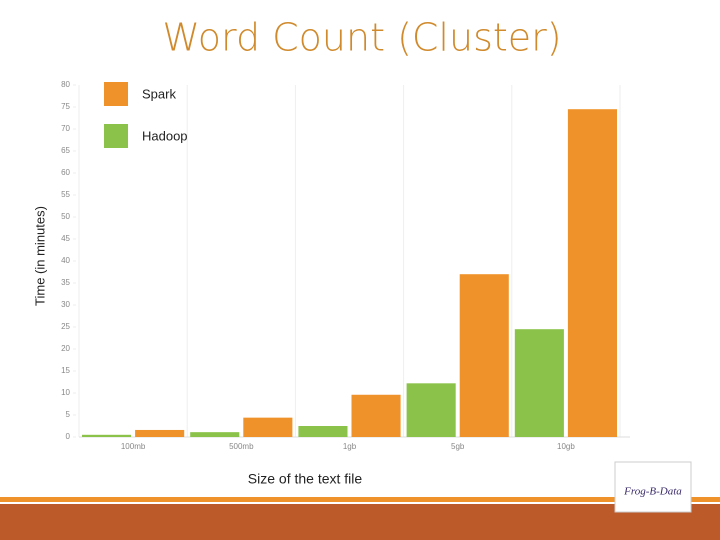 The width and height of the screenshot is (720, 540). Describe the element at coordinates (65, 216) in the screenshot. I see `y-tick-label: 50` at that location.